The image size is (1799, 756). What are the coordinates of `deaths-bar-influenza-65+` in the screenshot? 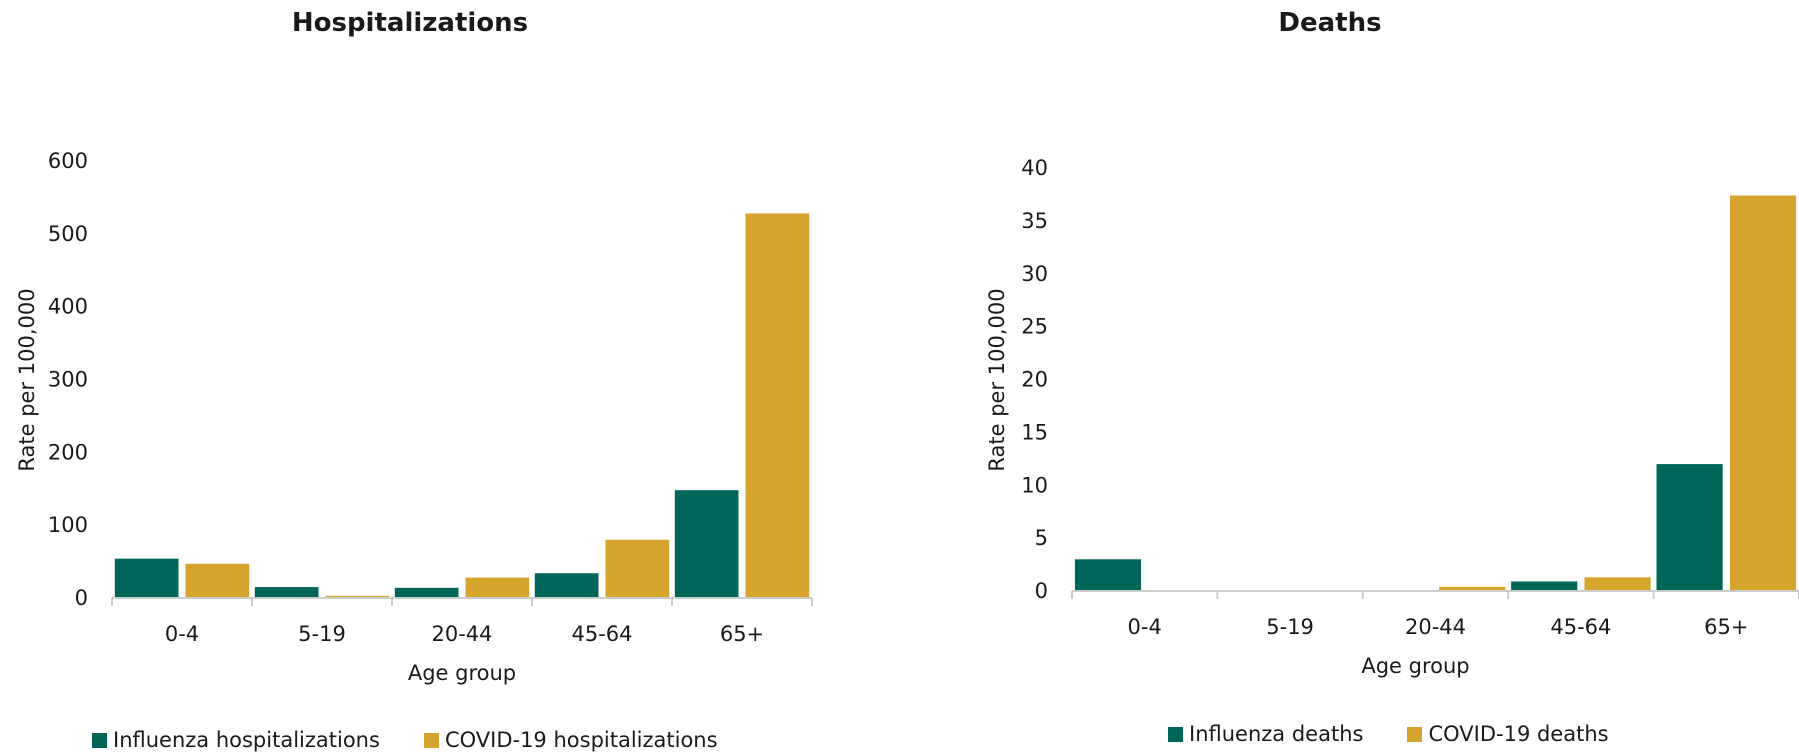 It's located at (1689, 527).